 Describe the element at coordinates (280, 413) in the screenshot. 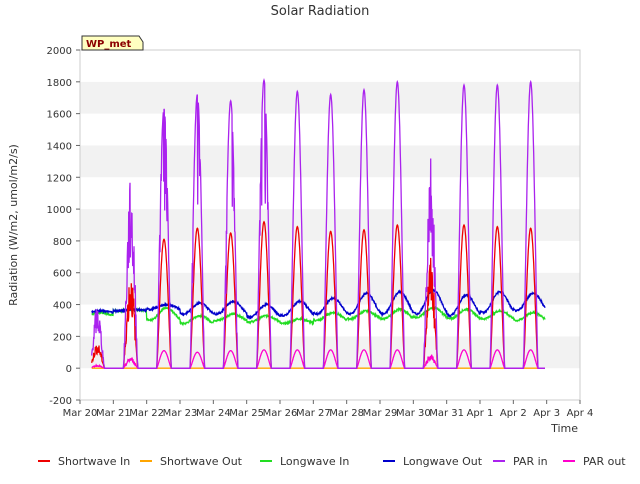

I see `x-tick-label: Mar 26` at that location.